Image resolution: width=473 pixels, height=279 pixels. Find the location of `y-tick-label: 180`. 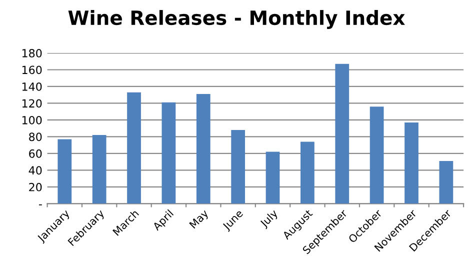

y-tick-label: 180 is located at coordinates (32, 53).